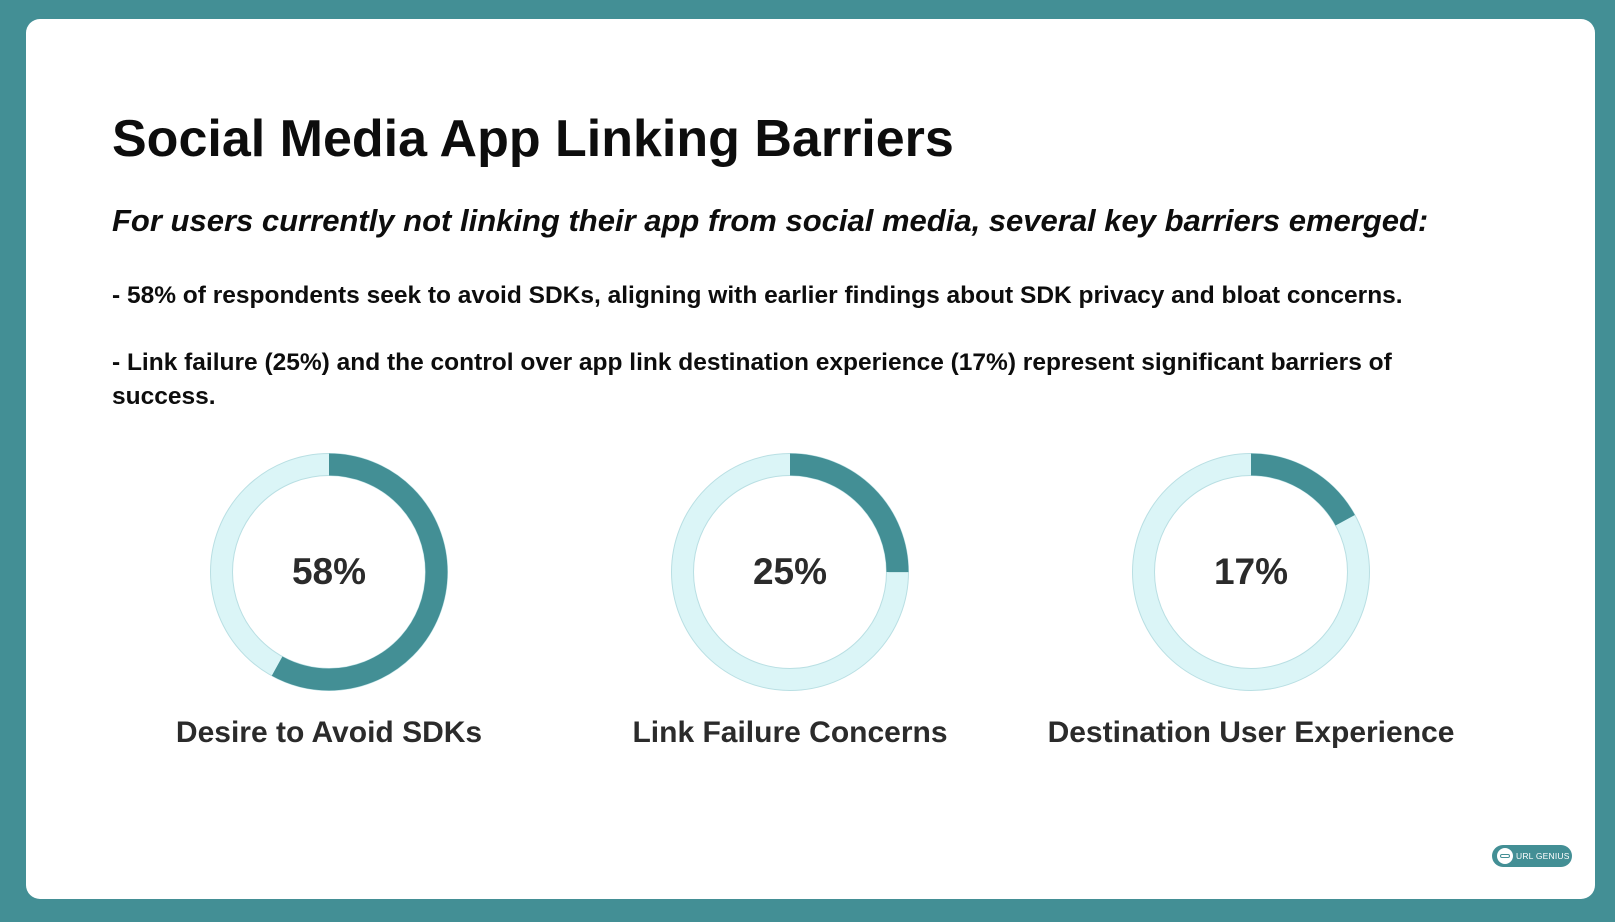 This screenshot has width=1615, height=922. I want to click on donut-chart: 17% Destination User Experience, so click(1251, 611).